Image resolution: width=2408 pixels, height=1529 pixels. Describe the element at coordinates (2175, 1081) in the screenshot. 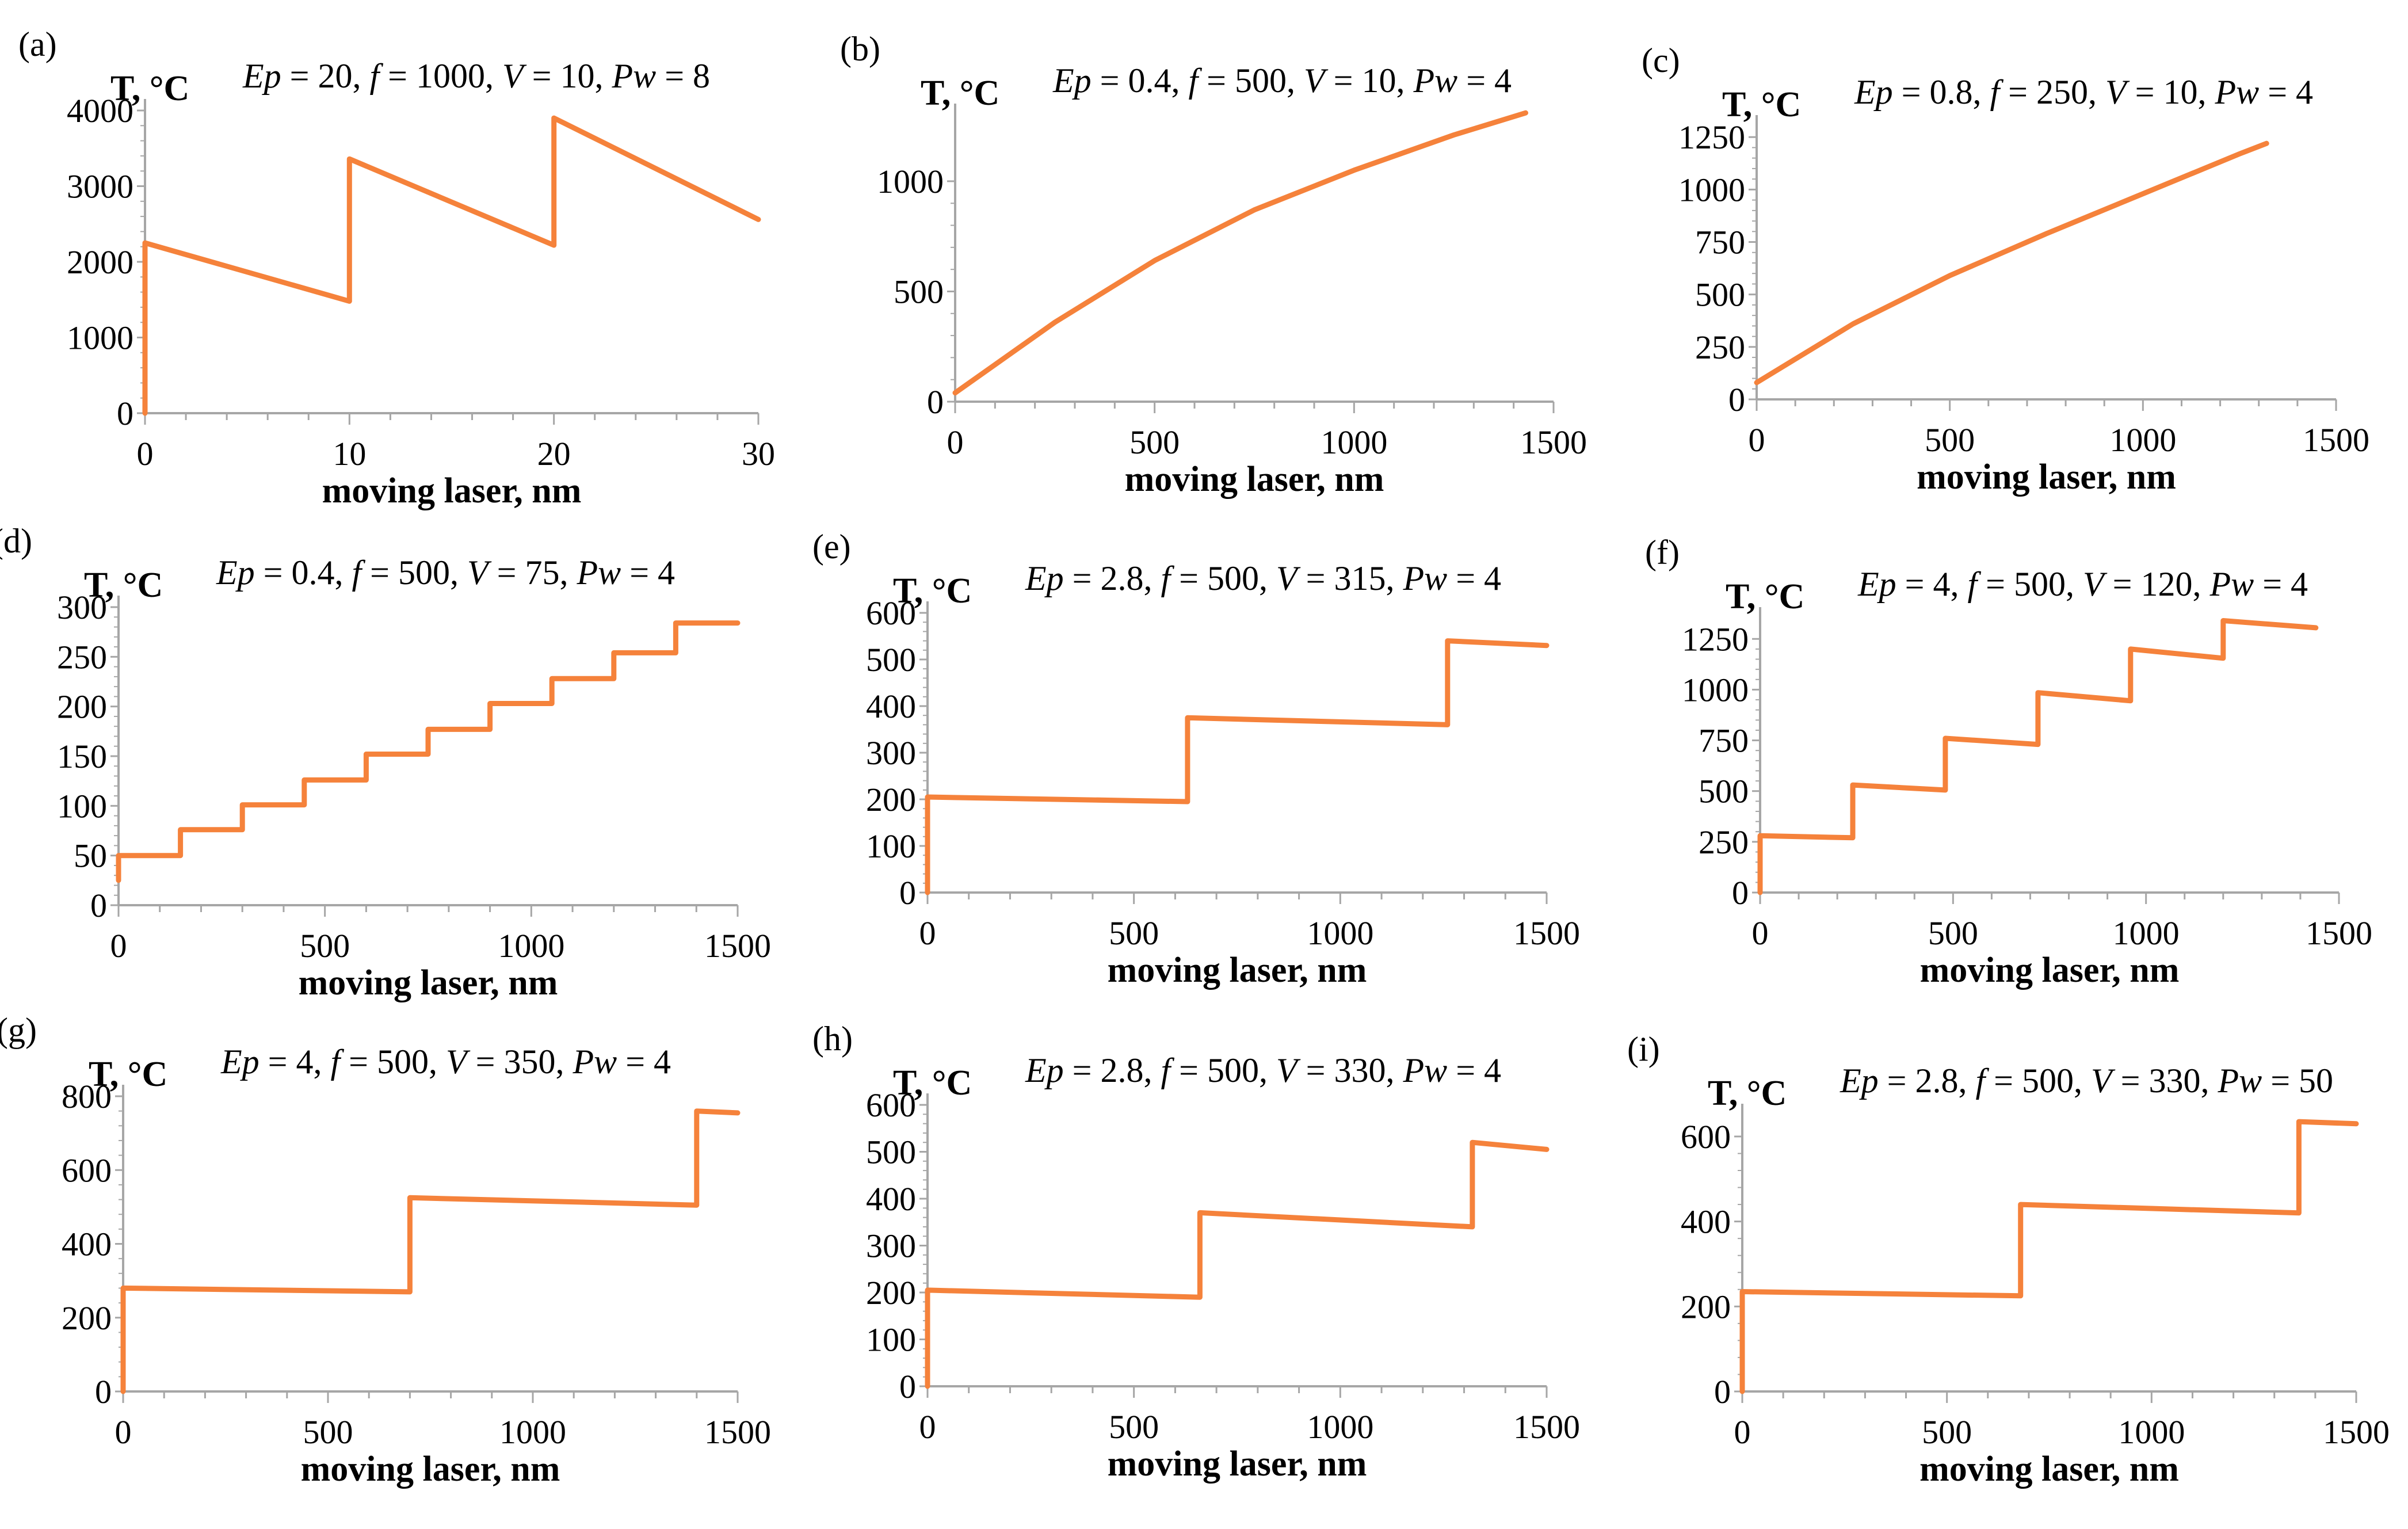

I see `param-value: 330` at that location.